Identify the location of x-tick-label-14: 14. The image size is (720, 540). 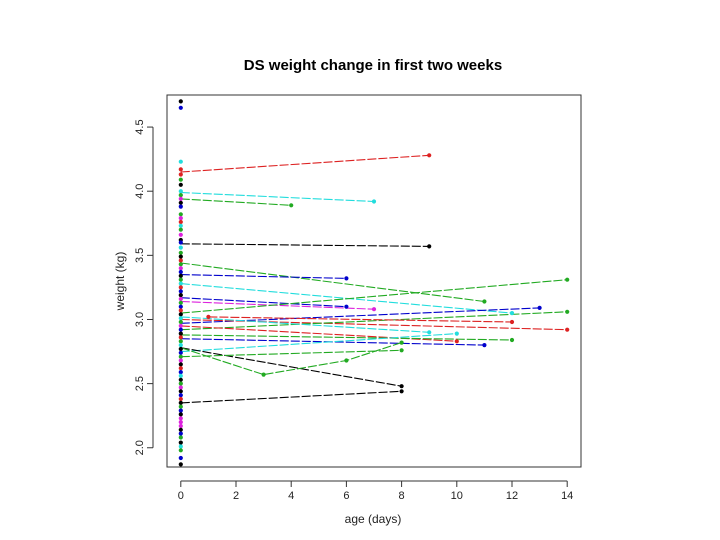
(567, 496).